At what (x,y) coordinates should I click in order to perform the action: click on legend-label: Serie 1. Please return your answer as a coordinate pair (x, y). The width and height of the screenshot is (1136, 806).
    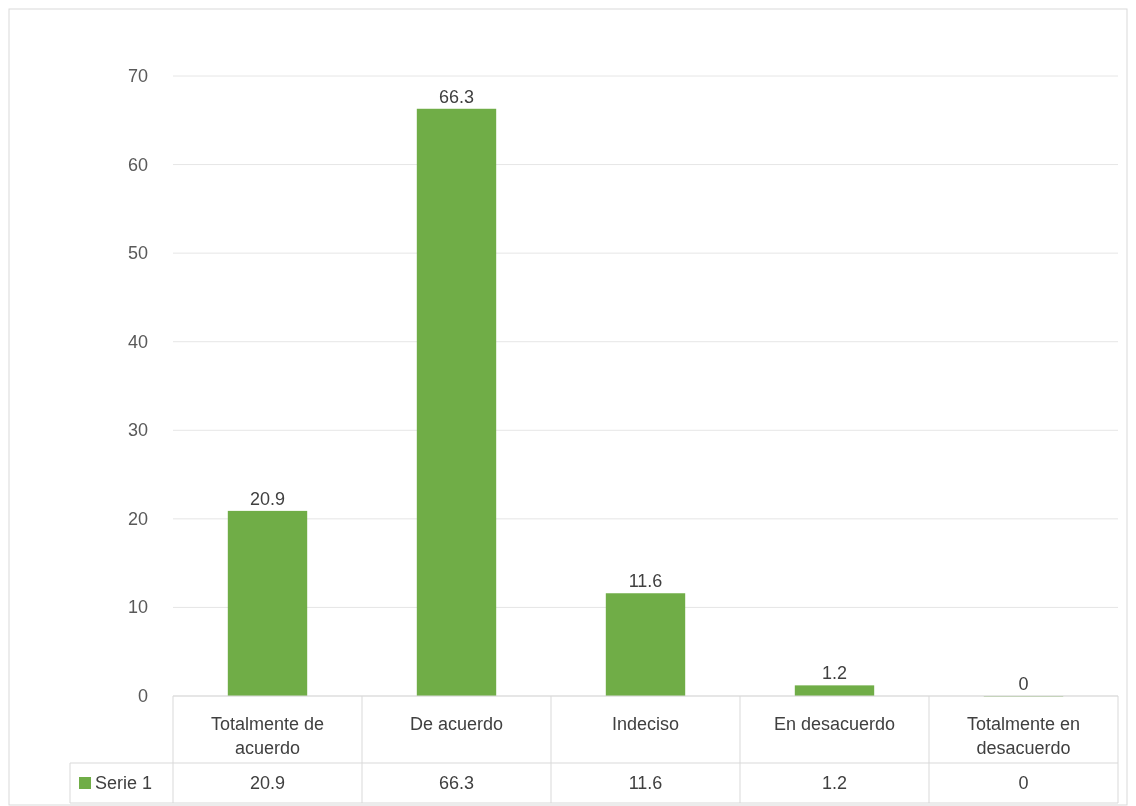
    Looking at the image, I should click on (124, 783).